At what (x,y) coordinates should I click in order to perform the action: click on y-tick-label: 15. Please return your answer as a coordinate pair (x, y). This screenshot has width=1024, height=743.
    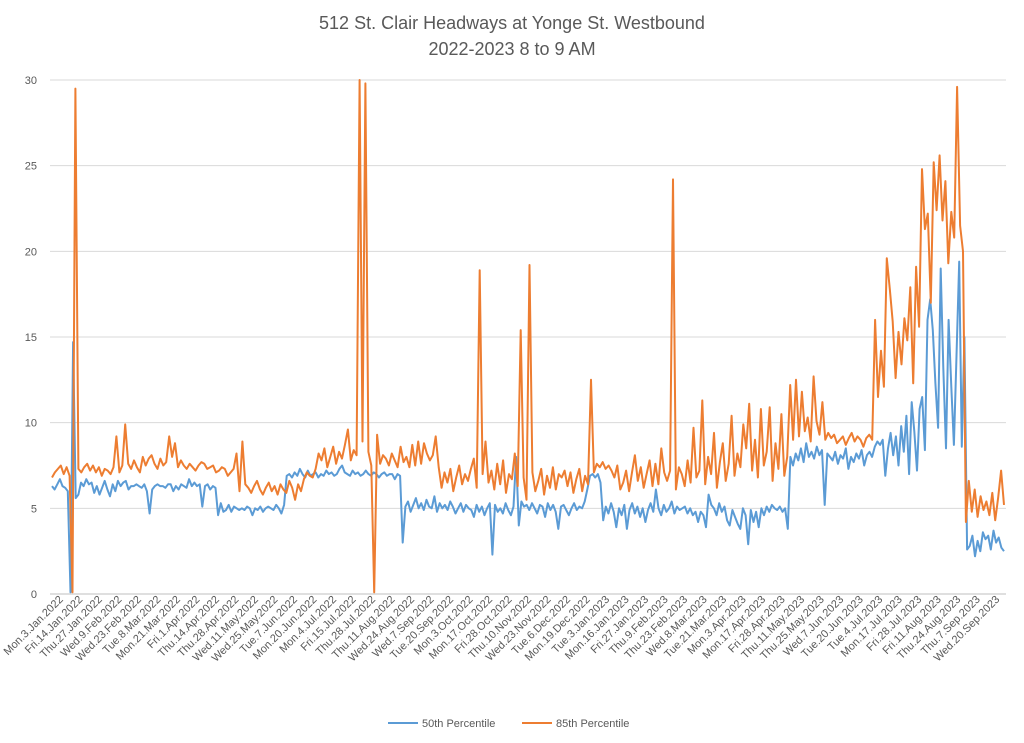
    Looking at the image, I should click on (31, 338).